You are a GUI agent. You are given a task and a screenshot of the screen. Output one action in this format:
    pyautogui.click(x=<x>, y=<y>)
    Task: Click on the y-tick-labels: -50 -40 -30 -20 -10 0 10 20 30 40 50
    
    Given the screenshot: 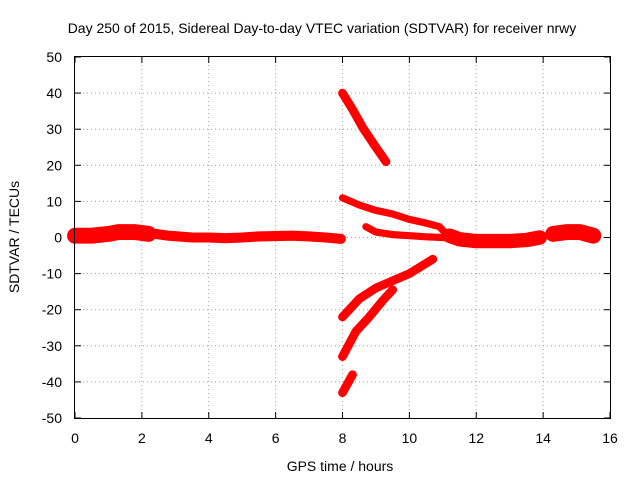 What is the action you would take?
    pyautogui.click(x=52, y=237)
    